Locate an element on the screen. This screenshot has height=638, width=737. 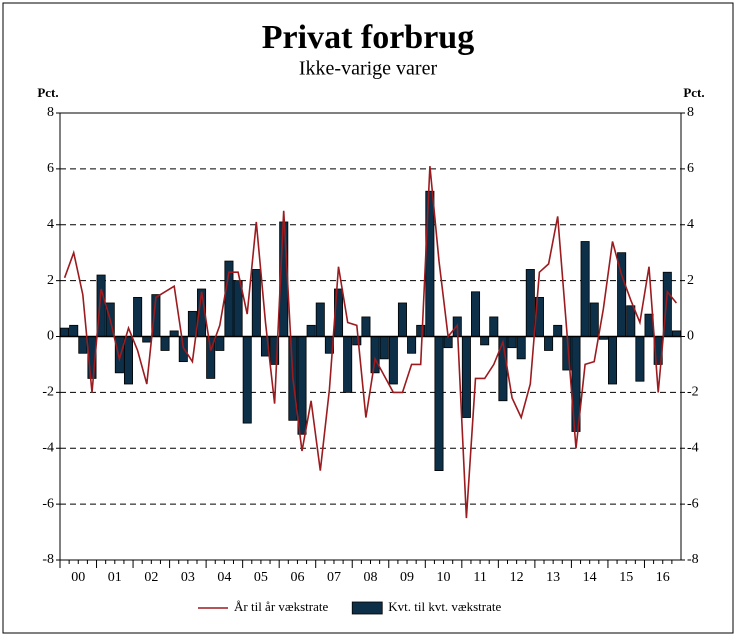
y-tick-label: -8 is located at coordinates (48, 559).